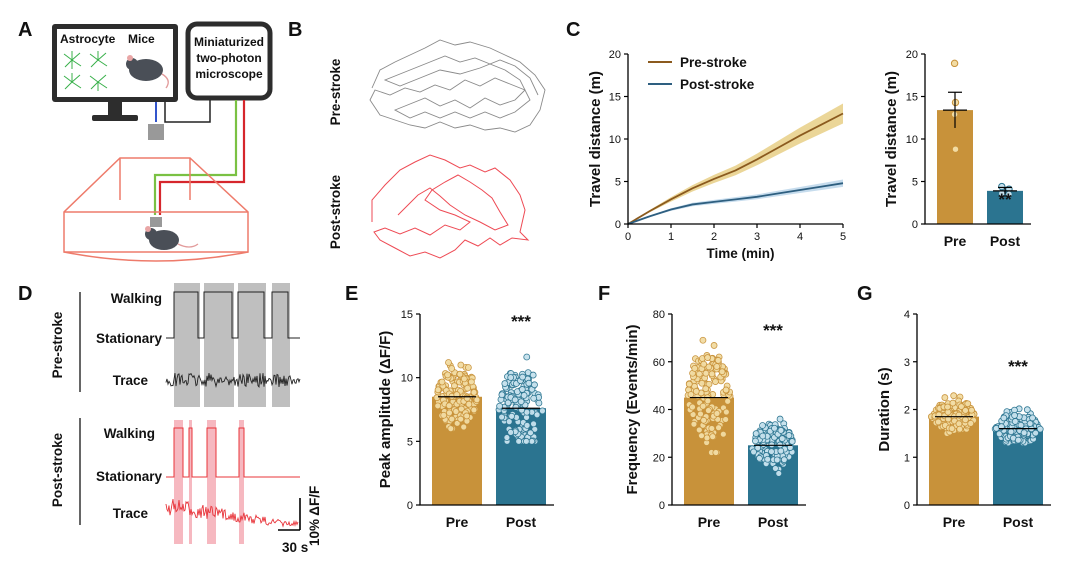 The width and height of the screenshot is (1080, 571). I want to click on red-cable, so click(202, 157).